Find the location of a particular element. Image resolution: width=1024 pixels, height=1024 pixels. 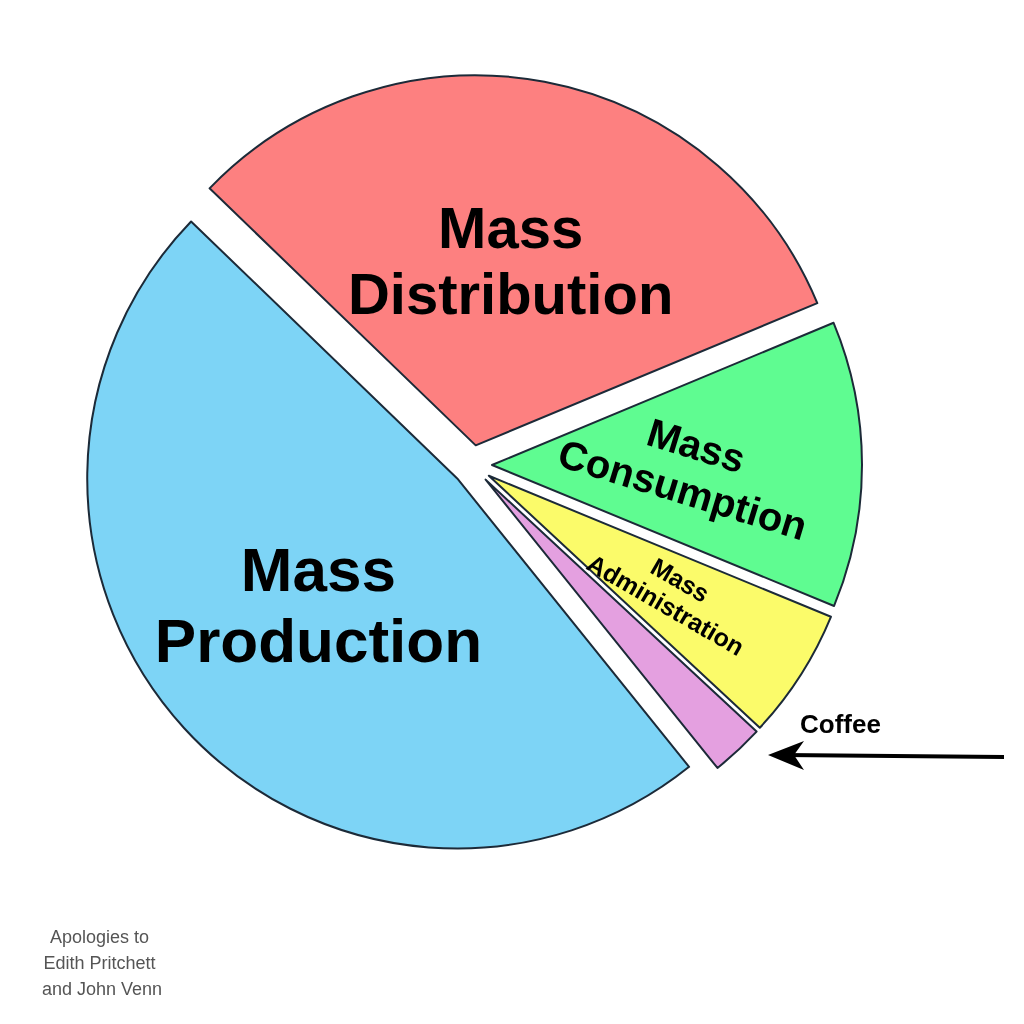

slice-label: Mass Production is located at coordinates (318, 605).